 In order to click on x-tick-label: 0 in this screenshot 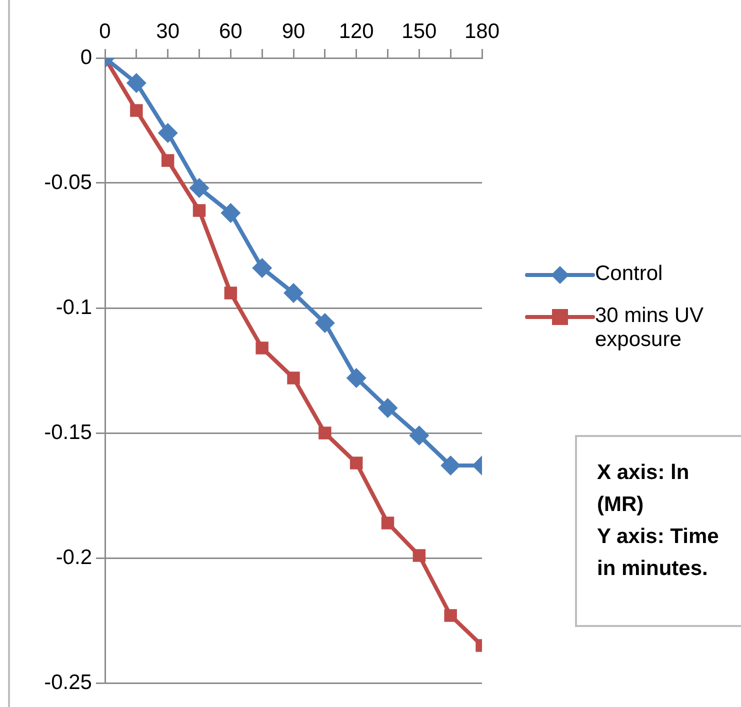, I will do `click(105, 32)`.